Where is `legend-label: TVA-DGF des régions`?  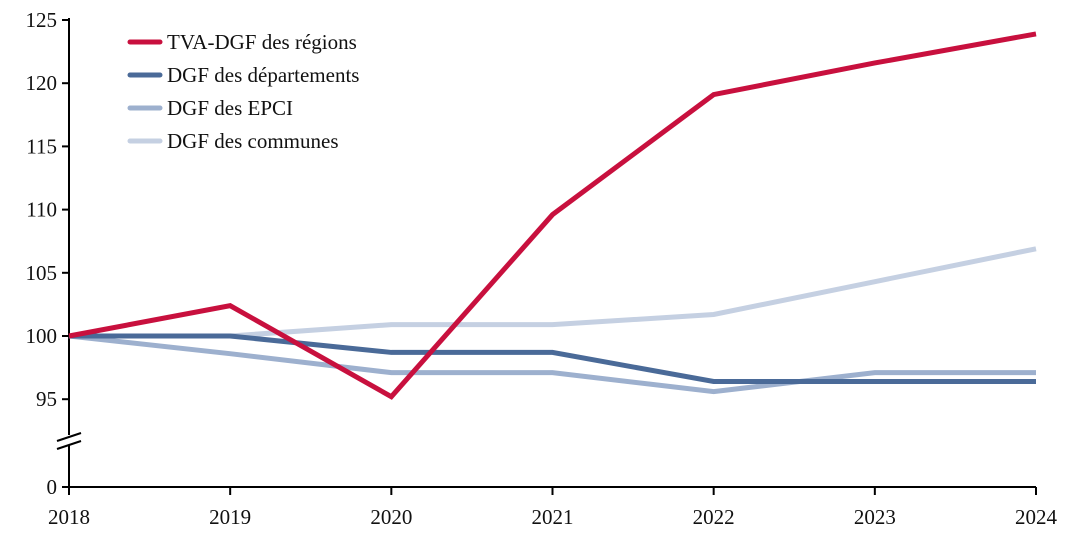 legend-label: TVA-DGF des régions is located at coordinates (262, 42).